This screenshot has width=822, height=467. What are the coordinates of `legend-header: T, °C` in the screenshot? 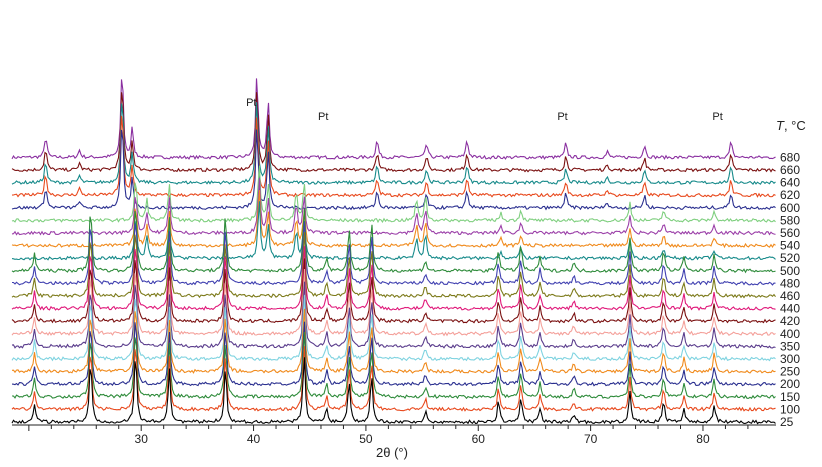 It's located at (791, 125).